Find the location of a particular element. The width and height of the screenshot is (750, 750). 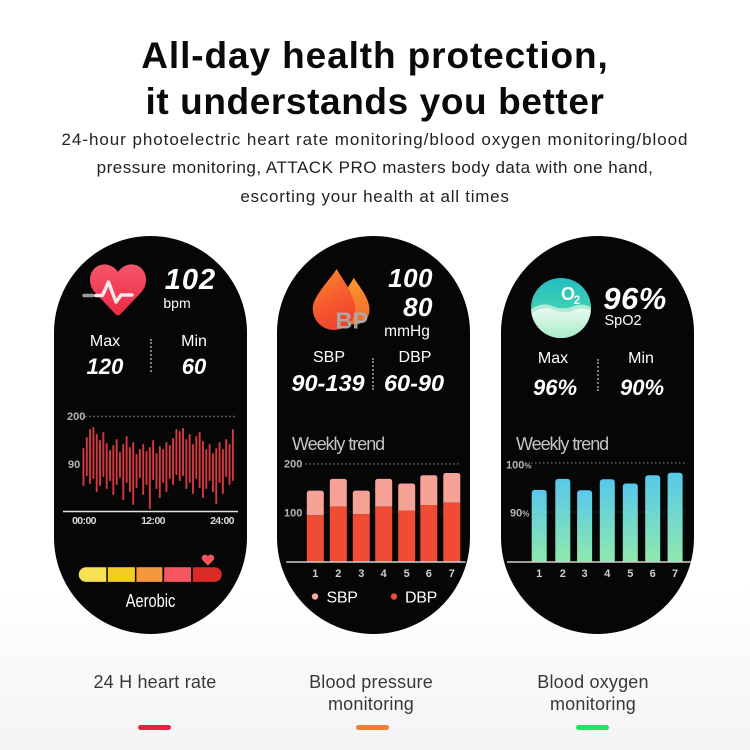

svg-text: 00:00 is located at coordinates (84, 521).